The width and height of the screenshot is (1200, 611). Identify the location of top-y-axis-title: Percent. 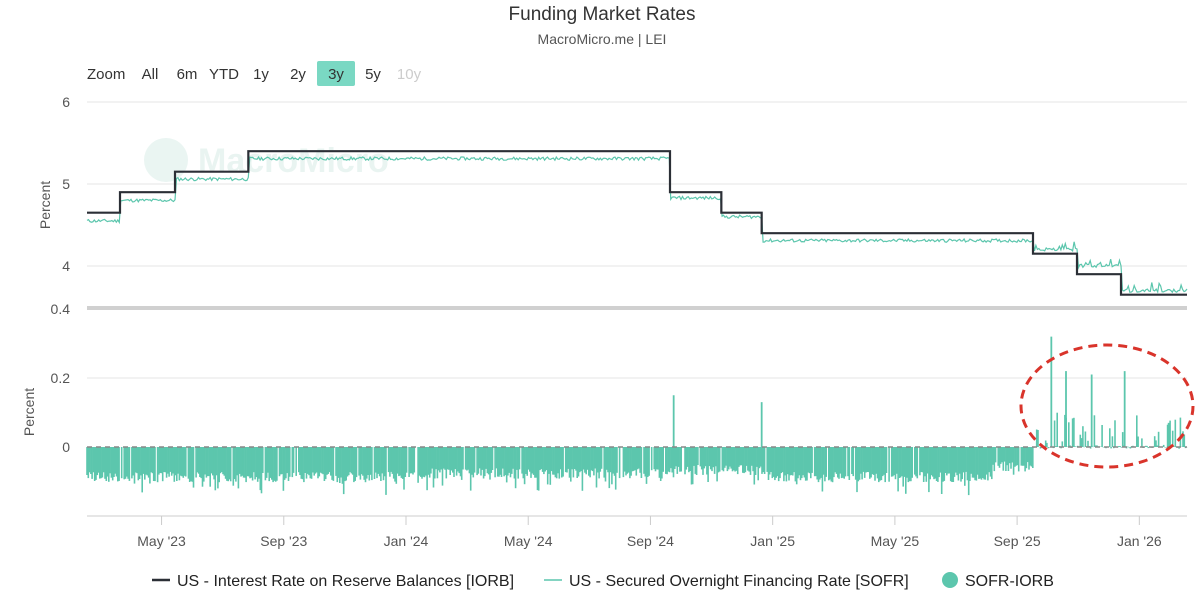
(45, 205).